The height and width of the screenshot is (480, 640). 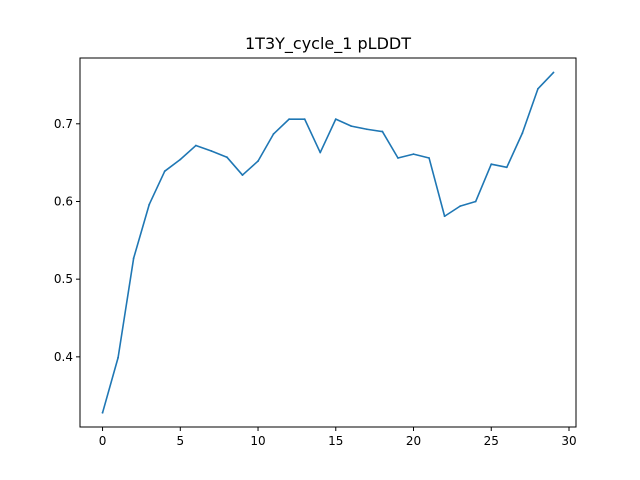 I want to click on x-axis: 0 5 10 15 20 25 30, so click(x=338, y=437).